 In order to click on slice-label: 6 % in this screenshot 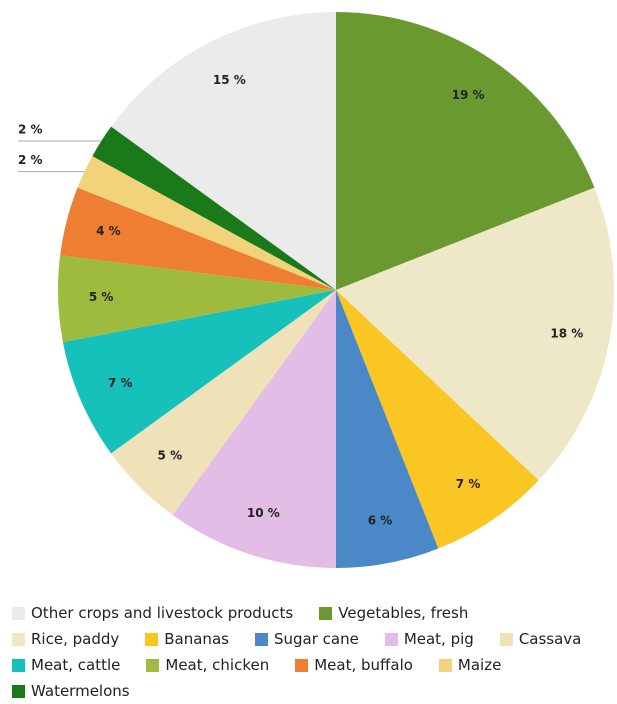, I will do `click(380, 520)`.